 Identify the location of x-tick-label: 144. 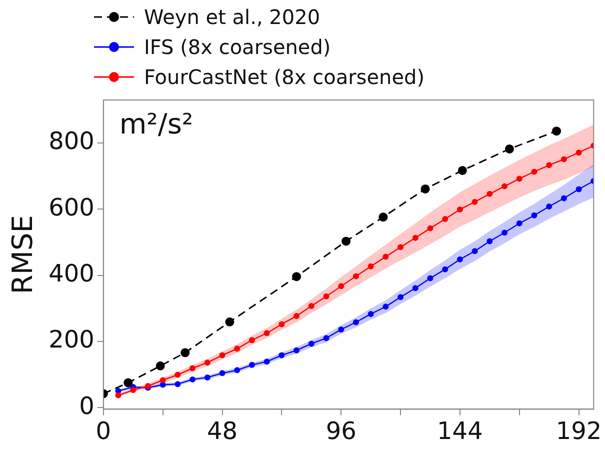
(460, 430).